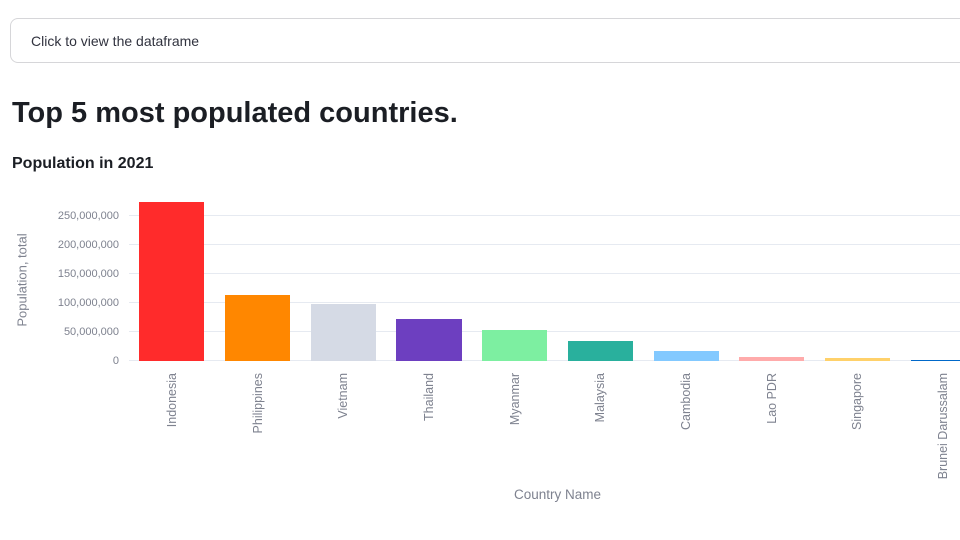  I want to click on y-tick-label: 100,000,000, so click(88, 302).